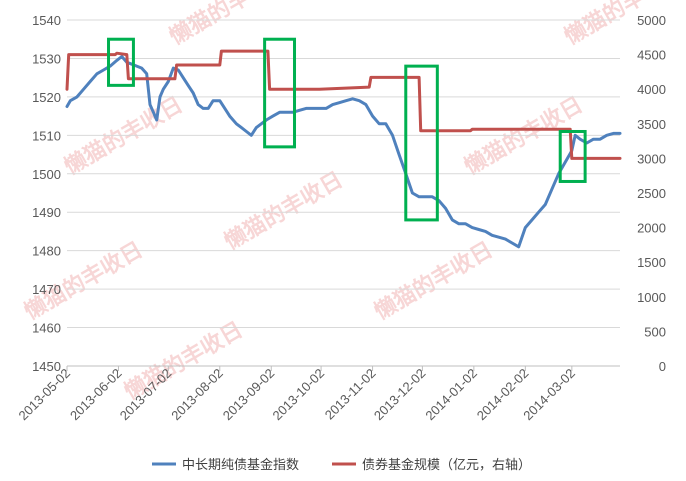  Describe the element at coordinates (44, 395) in the screenshot. I see `x-tick-label: 2013-05-02` at that location.